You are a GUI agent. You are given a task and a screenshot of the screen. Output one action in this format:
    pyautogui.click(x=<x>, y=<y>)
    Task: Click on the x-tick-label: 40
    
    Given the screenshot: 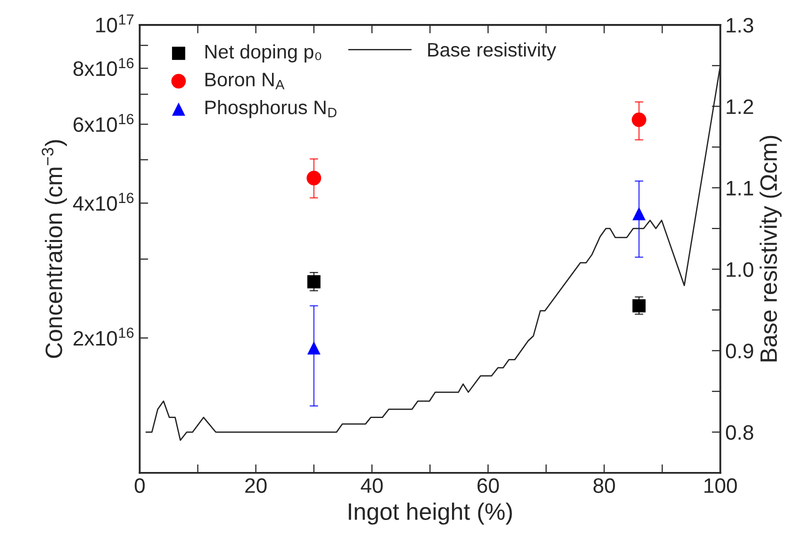 What is the action you would take?
    pyautogui.click(x=371, y=485)
    